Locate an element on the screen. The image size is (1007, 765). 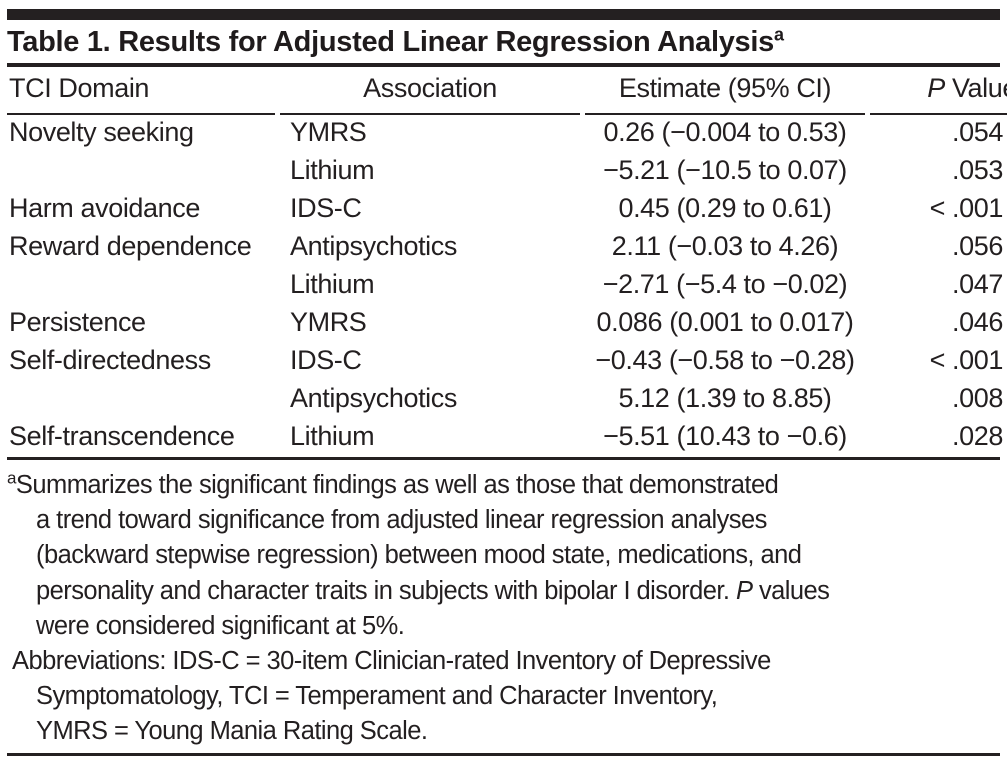
abbreviations-line-3: YMRS = Young Mania Rating Scale. is located at coordinates (232, 731).